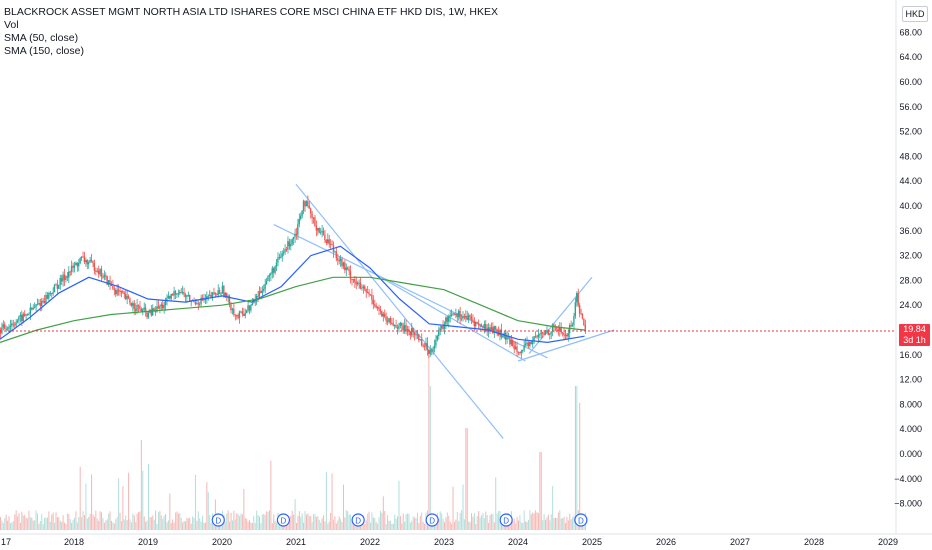 This screenshot has height=550, width=932. What do you see at coordinates (915, 14) in the screenshot?
I see `currency-button: HKD` at bounding box center [915, 14].